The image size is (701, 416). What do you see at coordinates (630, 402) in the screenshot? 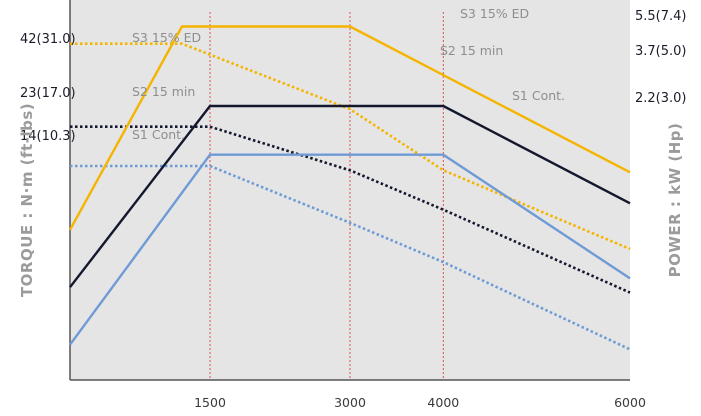
I see `x-tick-label-4: 6000` at bounding box center [630, 402].